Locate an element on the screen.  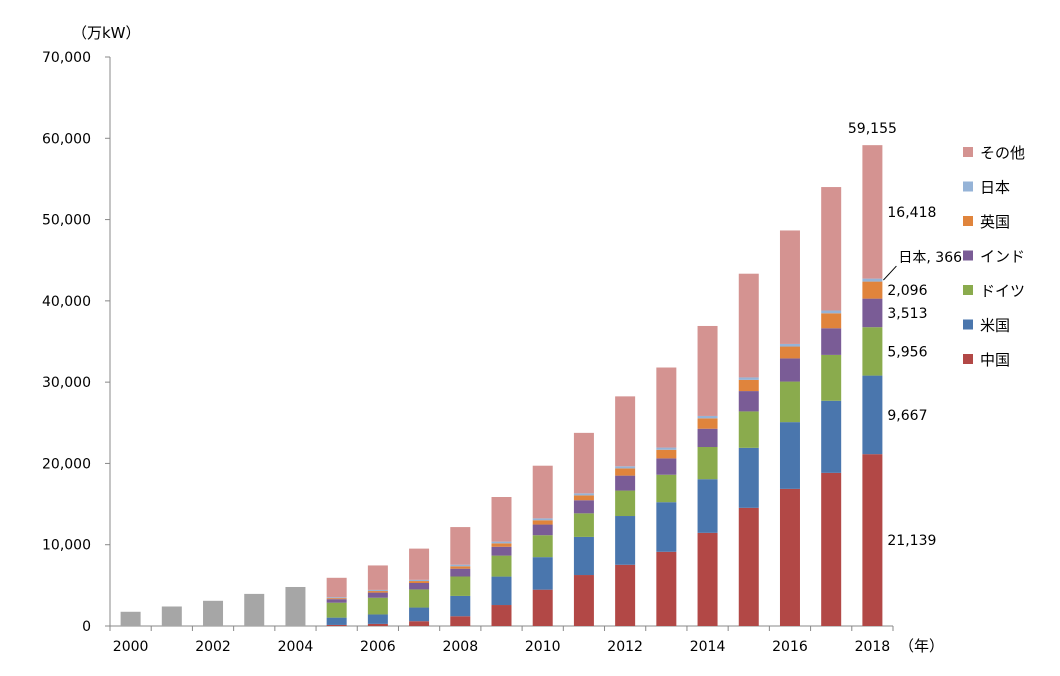
bar-segment-ドイツ-2013 is located at coordinates (666, 488).